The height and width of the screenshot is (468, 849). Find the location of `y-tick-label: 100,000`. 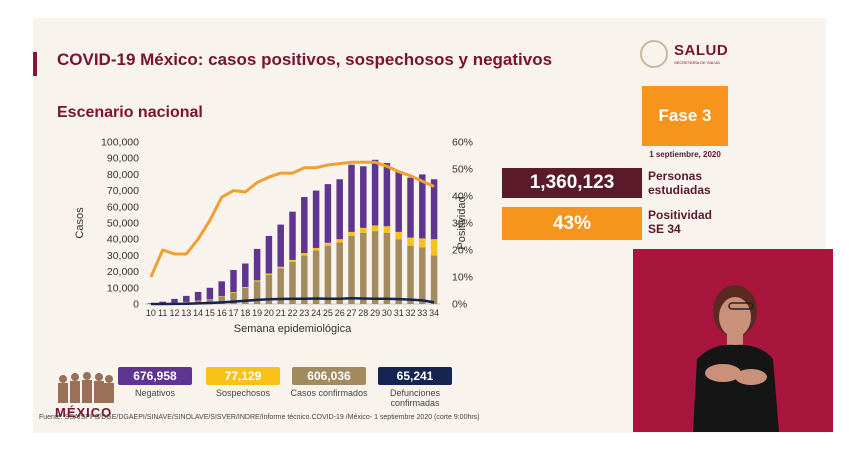

y-tick-label: 100,000 is located at coordinates (120, 143).